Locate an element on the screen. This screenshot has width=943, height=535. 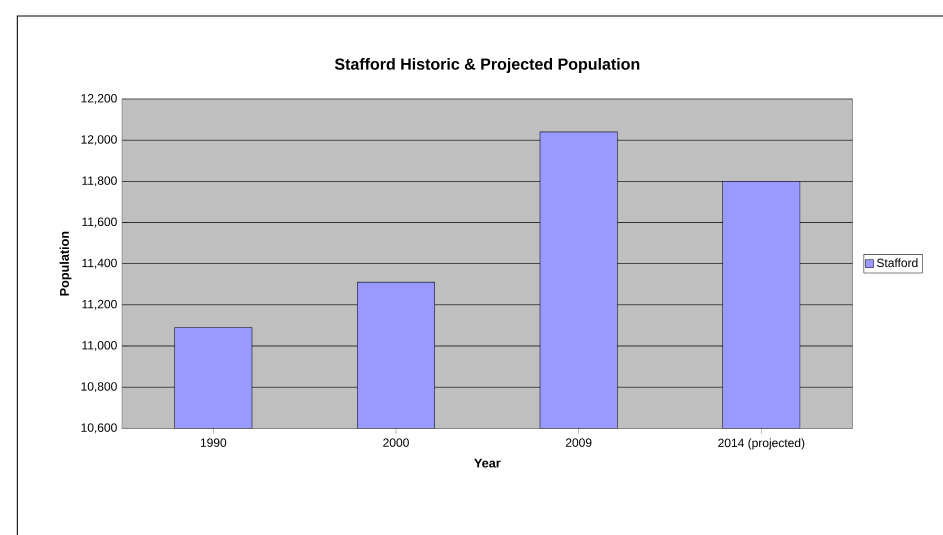
y-tick-label: 11,400 is located at coordinates (99, 263).